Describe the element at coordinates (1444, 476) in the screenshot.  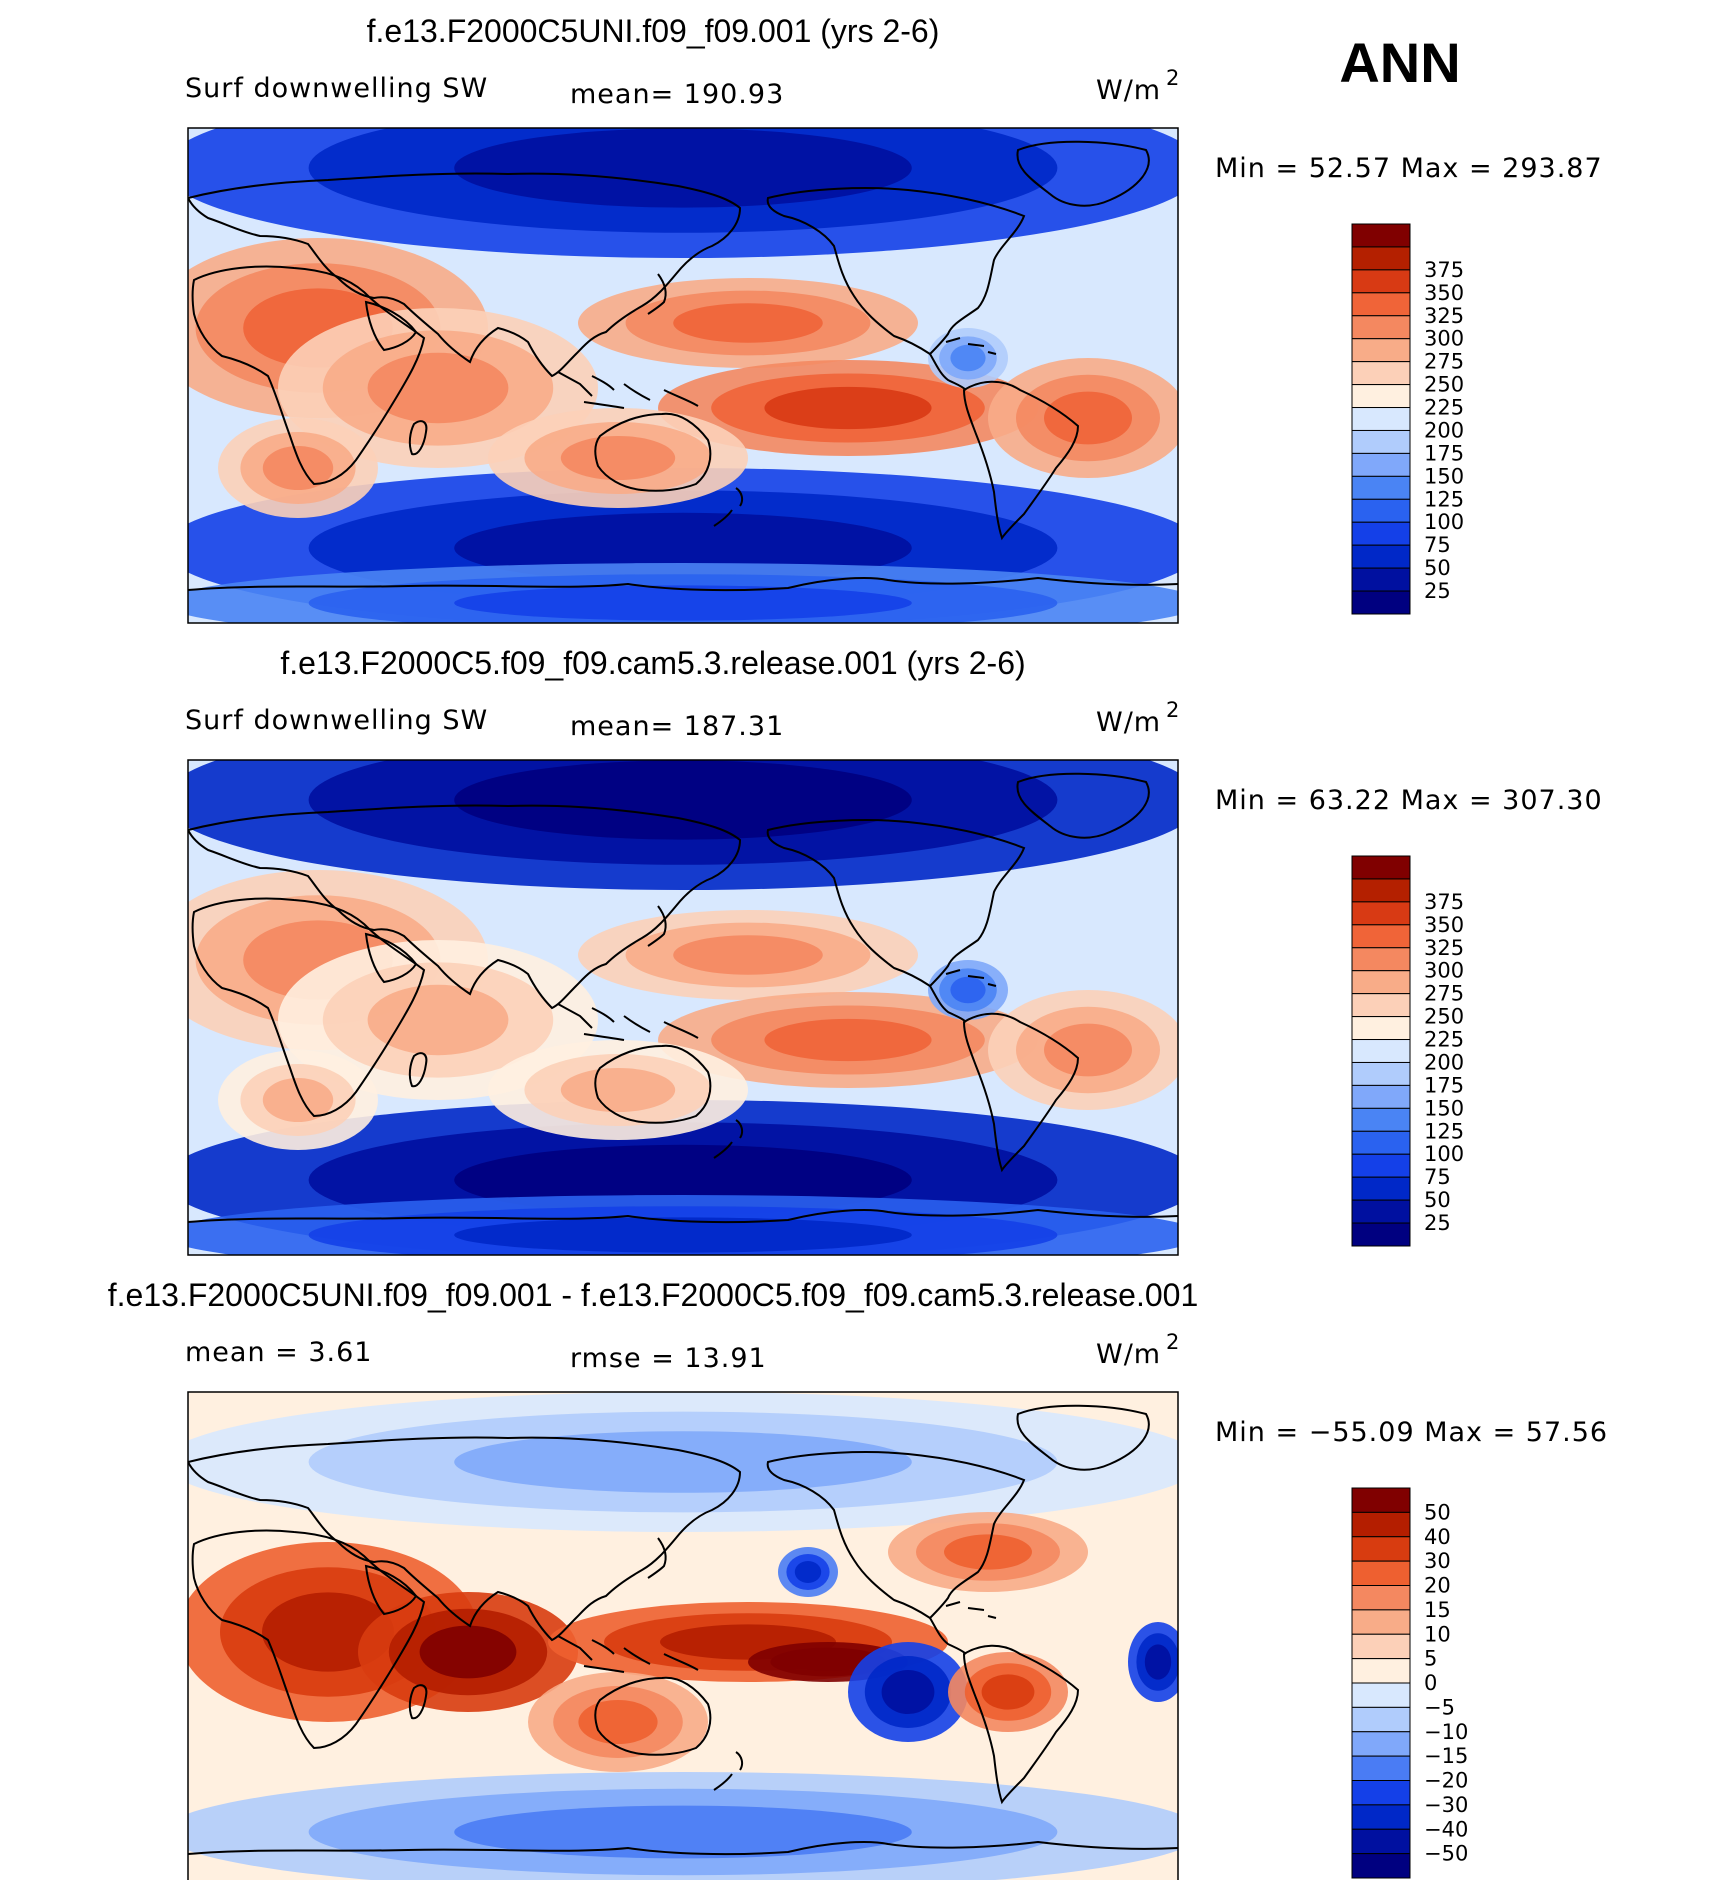
I see `colorbar-tick-label: 150` at that location.